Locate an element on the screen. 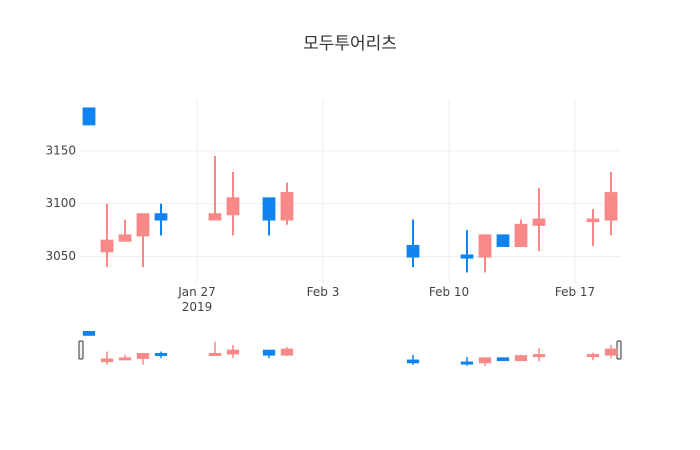  y-tick-label: 3150 is located at coordinates (60, 150).